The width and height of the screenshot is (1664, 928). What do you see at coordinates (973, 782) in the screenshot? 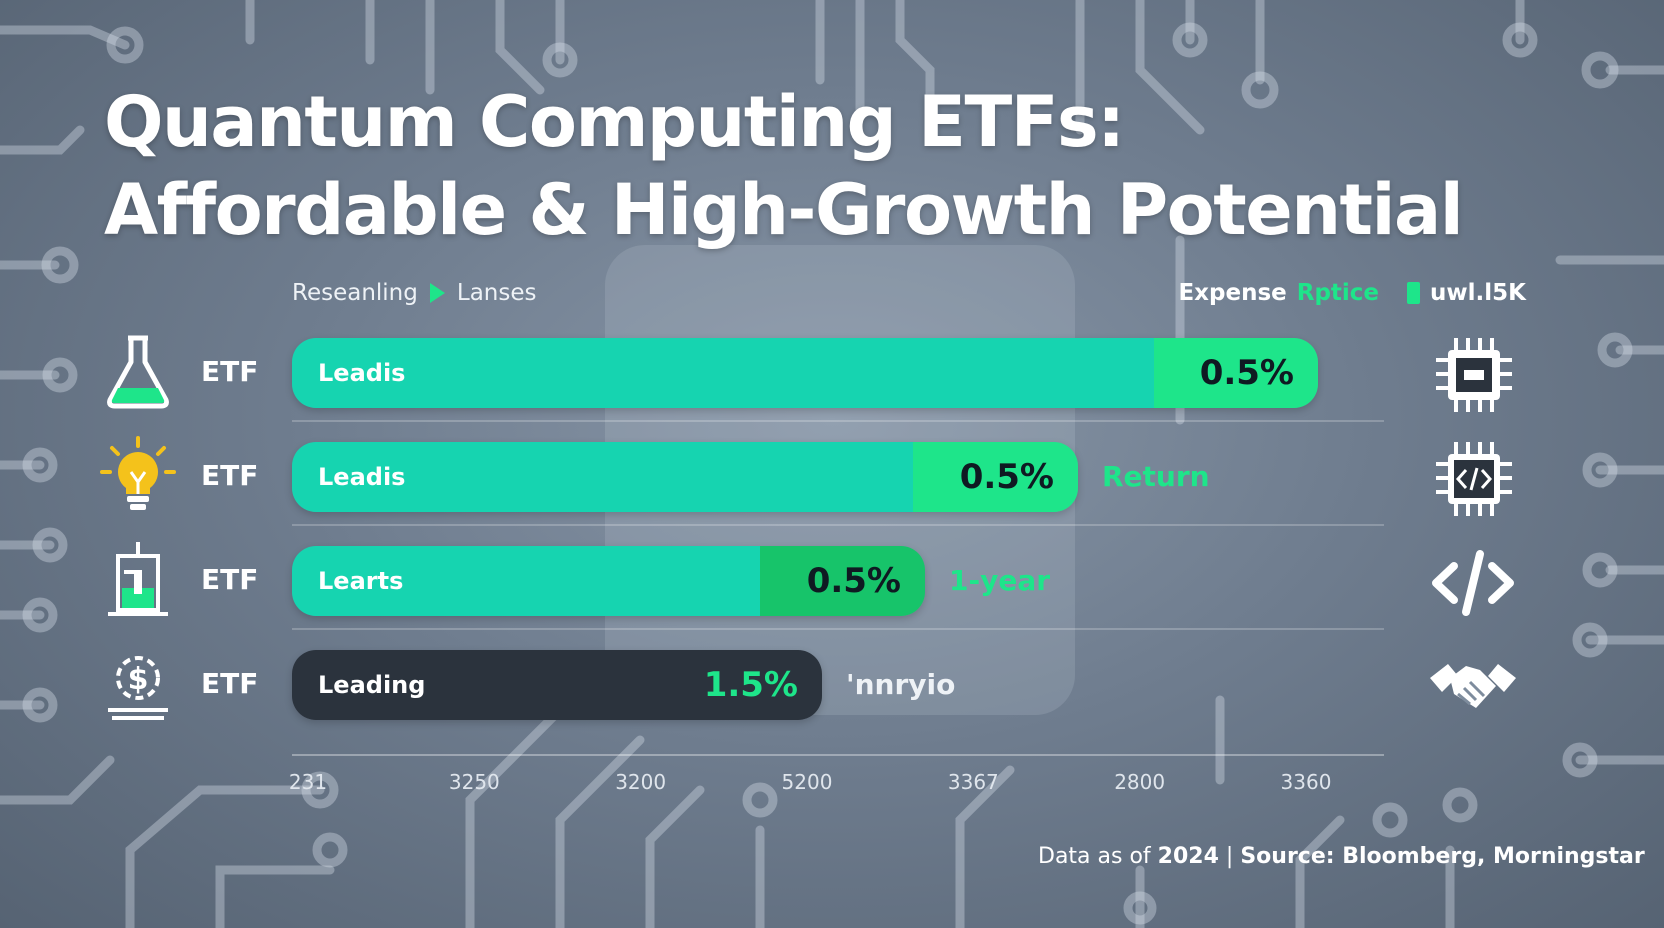
I see `x-tick-label: 3367` at bounding box center [973, 782].